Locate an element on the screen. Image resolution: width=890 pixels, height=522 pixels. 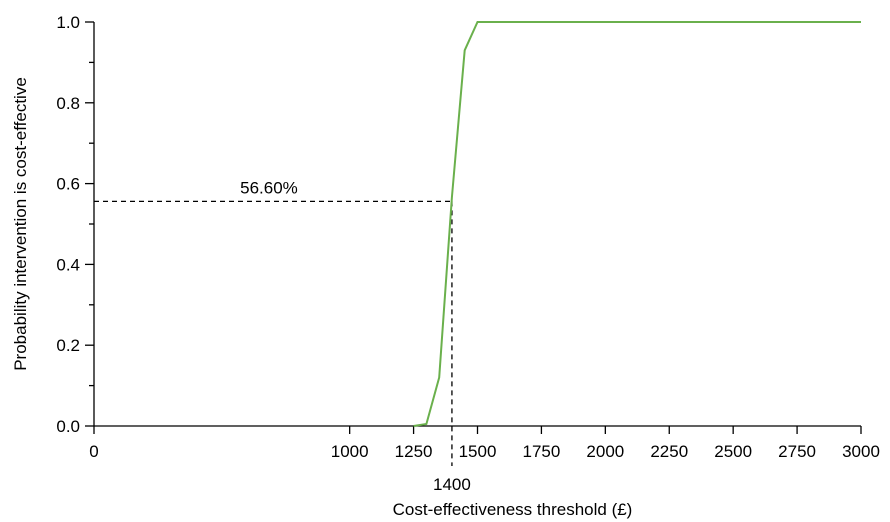
x-tick-label: 2250 is located at coordinates (669, 451).